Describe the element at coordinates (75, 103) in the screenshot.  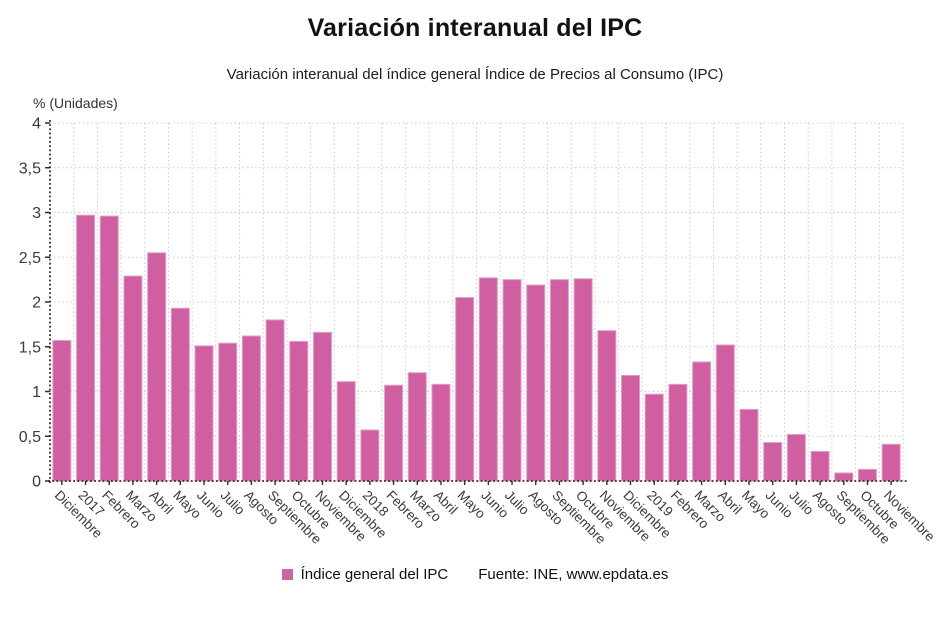
I see `y-axis-unit-label: % (Unidades)` at that location.